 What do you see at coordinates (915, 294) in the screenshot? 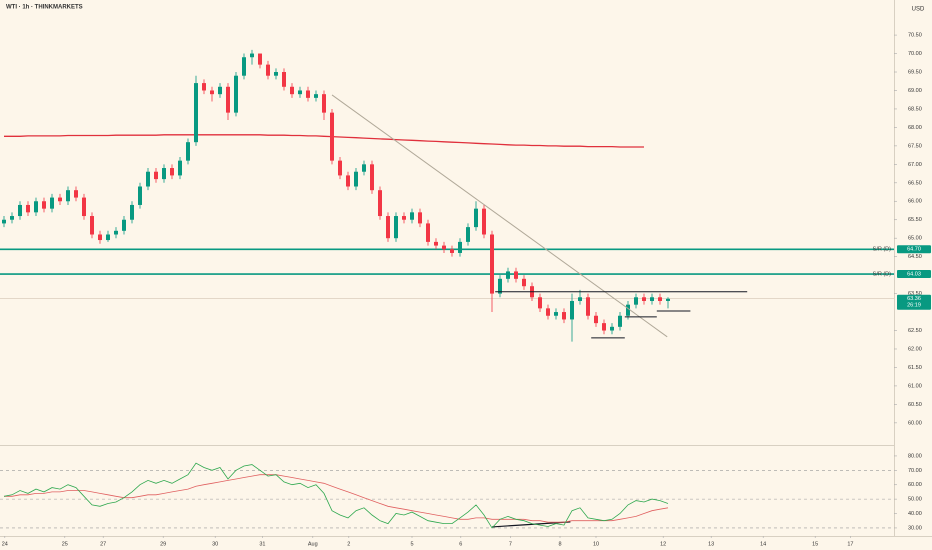
I see `y-tick-label: 63.50` at bounding box center [915, 294].